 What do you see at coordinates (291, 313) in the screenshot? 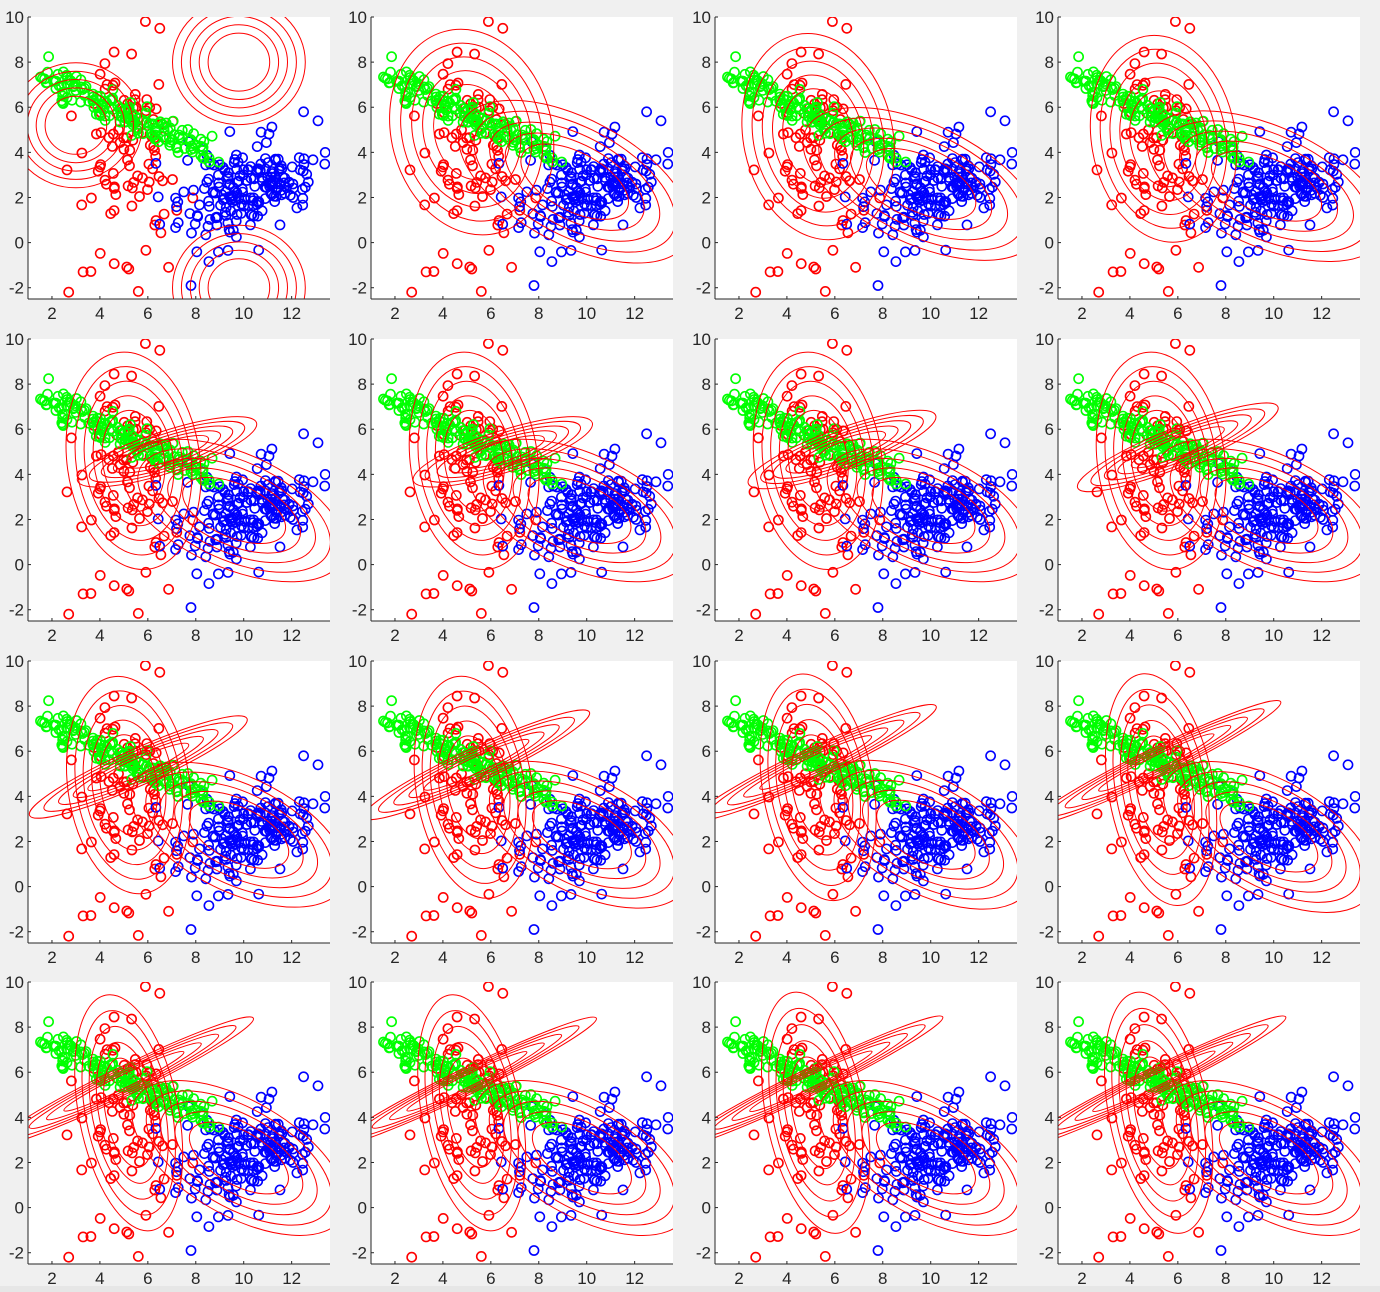
I see `x-tick-label: 12` at bounding box center [291, 313].